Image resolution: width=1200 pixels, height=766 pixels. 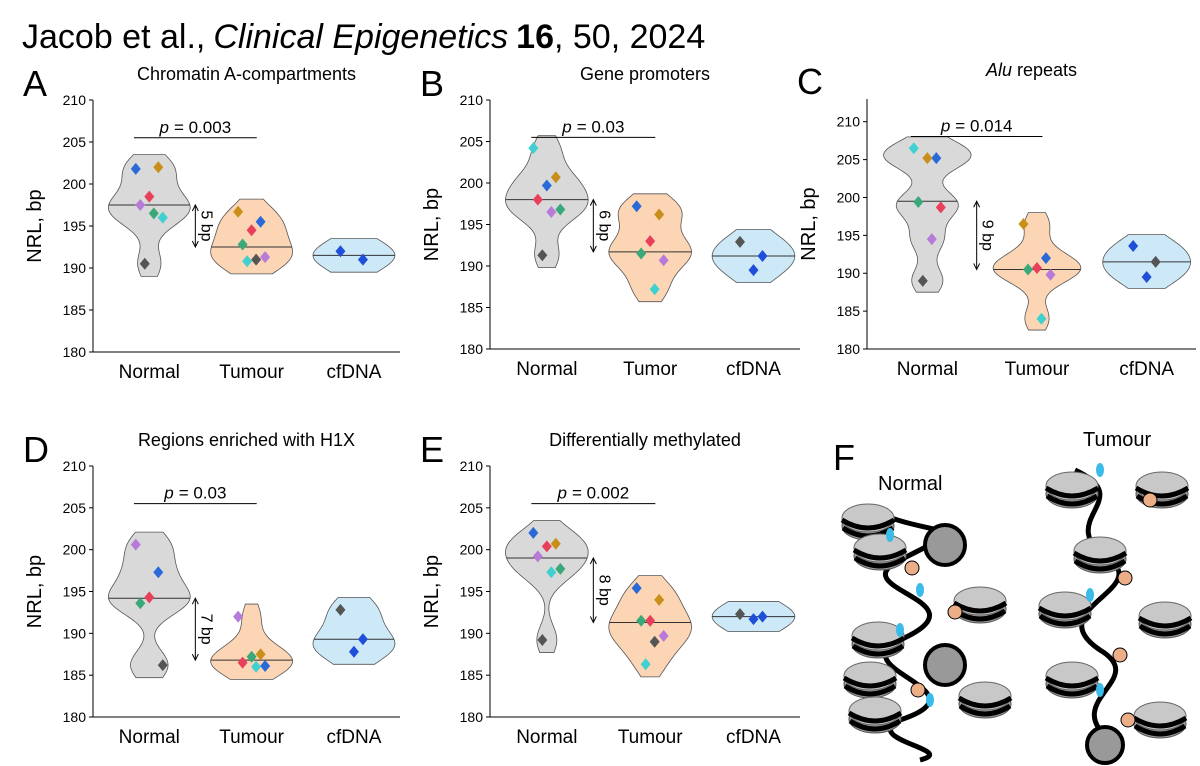 What do you see at coordinates (1117, 440) in the screenshot?
I see `diagram-label: Tumour` at bounding box center [1117, 440].